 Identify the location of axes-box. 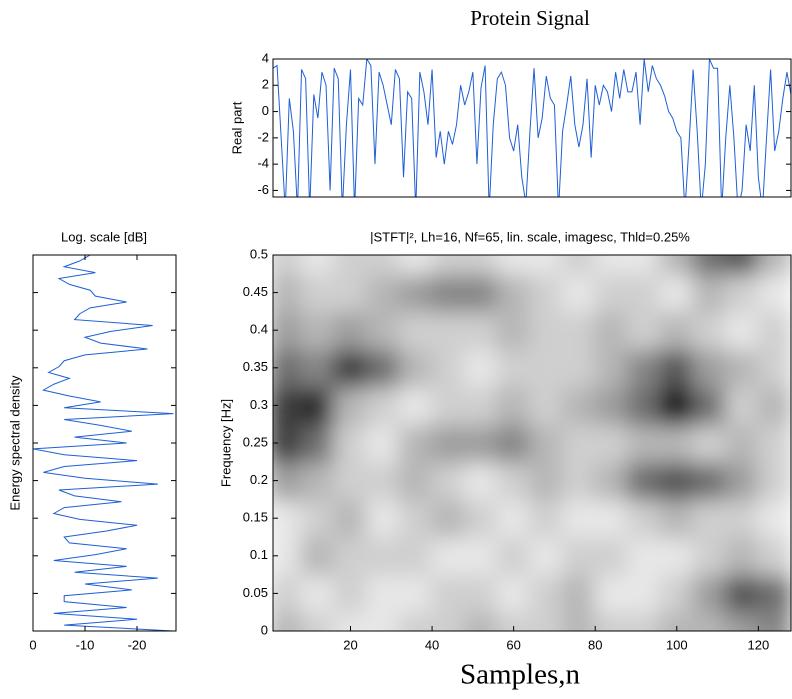
(532, 128).